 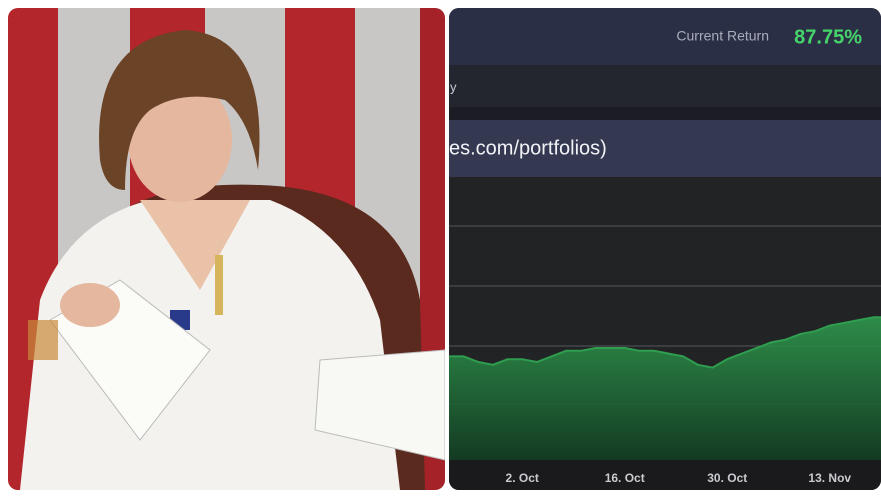 What do you see at coordinates (453, 86) in the screenshot?
I see `tab-text: y` at bounding box center [453, 86].